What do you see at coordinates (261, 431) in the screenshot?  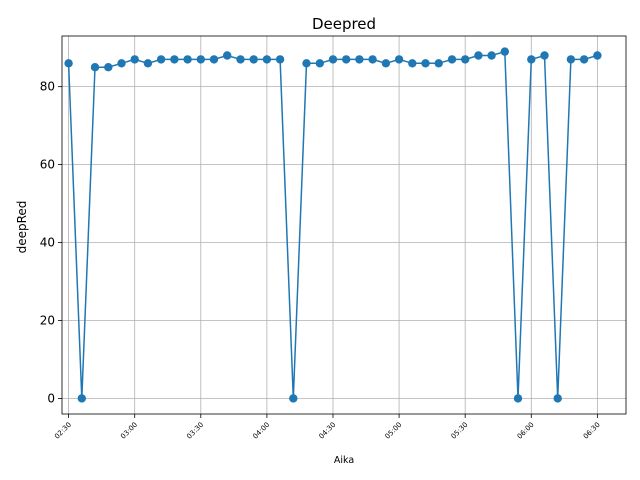 I see `x-tick-label: 04:00` at bounding box center [261, 431].